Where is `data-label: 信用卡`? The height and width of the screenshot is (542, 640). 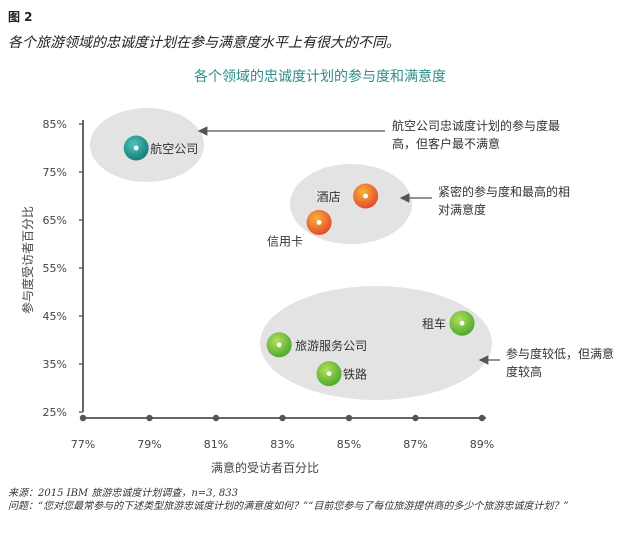 data-label: 信用卡 is located at coordinates (285, 241).